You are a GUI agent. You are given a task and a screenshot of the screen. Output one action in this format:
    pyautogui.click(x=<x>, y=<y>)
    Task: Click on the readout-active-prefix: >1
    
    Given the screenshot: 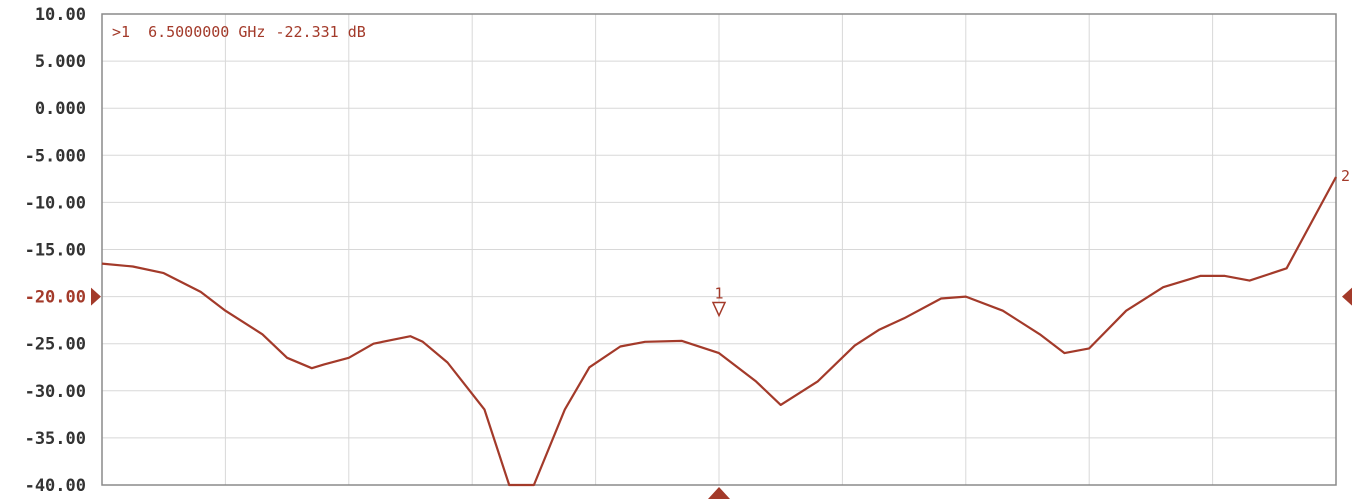 What is the action you would take?
    pyautogui.click(x=121, y=32)
    